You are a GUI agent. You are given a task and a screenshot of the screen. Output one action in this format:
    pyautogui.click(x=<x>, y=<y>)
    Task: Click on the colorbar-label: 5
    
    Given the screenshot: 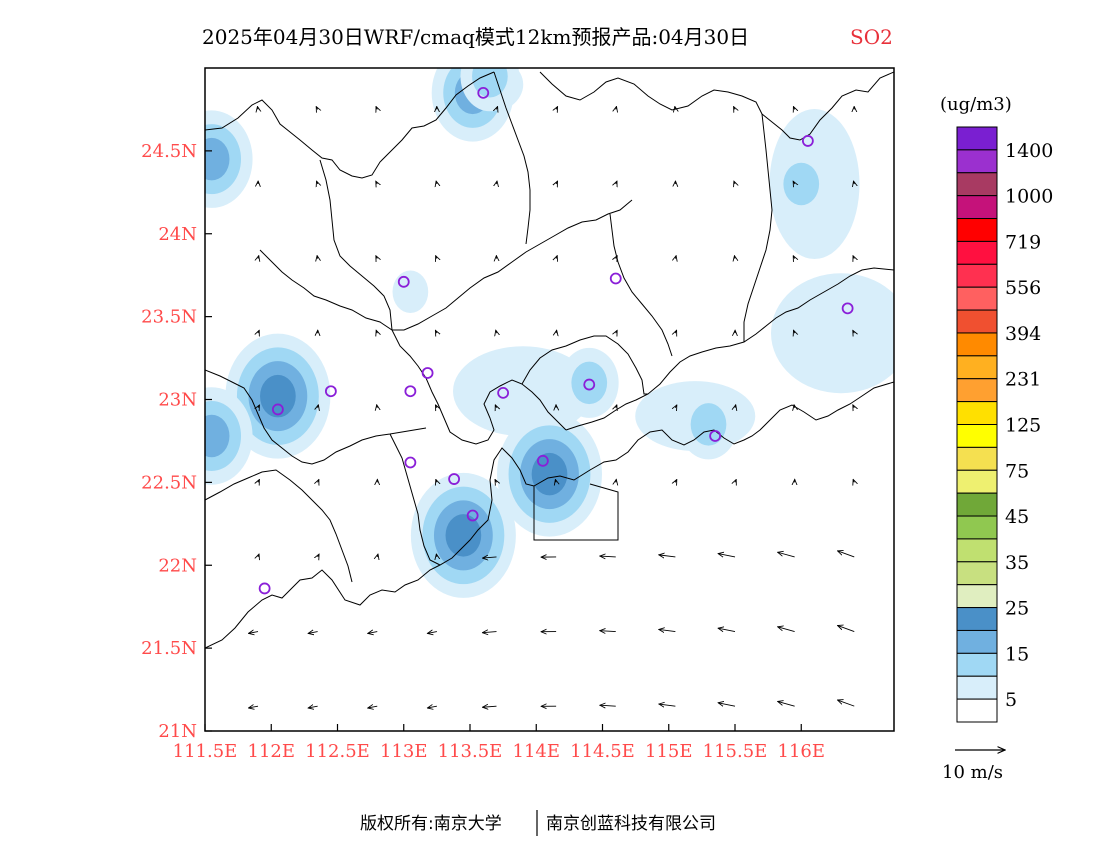 What is the action you would take?
    pyautogui.click(x=1011, y=700)
    